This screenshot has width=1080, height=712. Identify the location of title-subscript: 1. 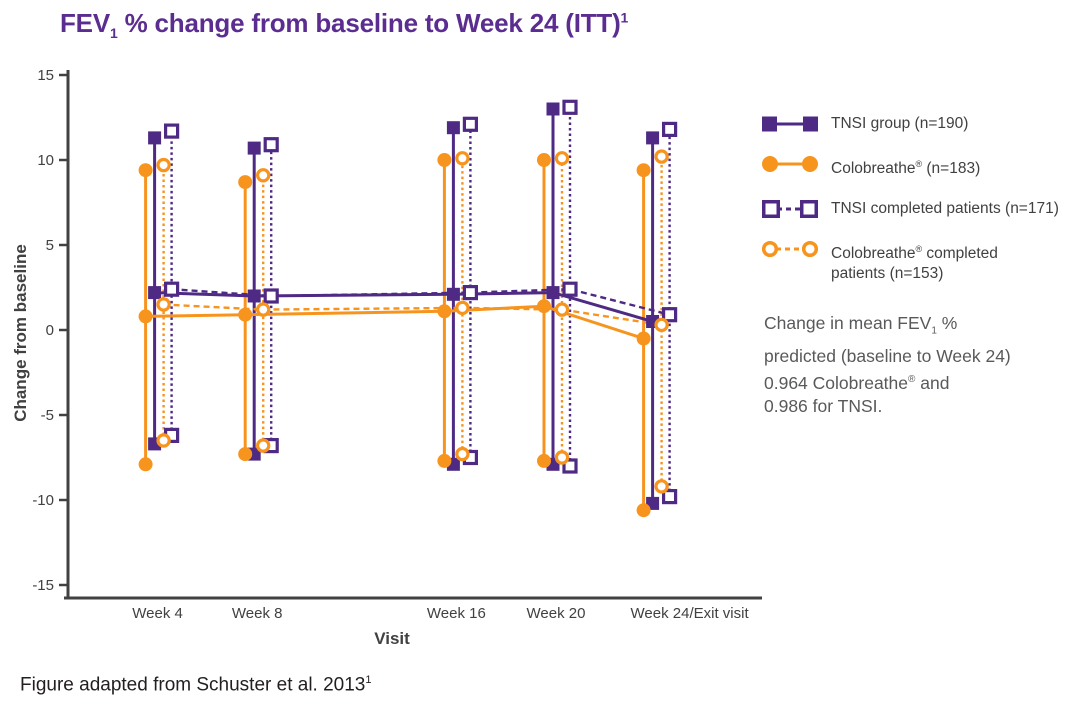
(113, 33).